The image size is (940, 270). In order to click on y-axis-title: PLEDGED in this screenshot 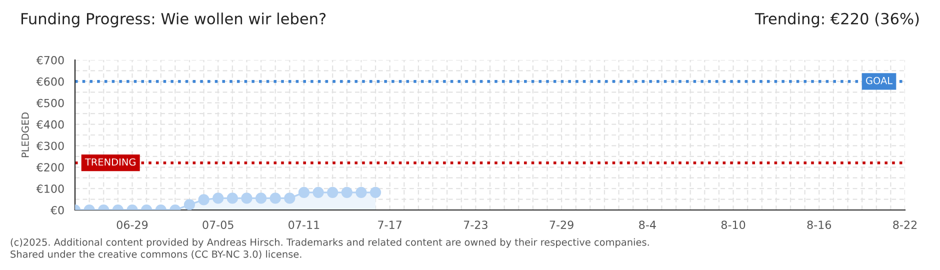, I will do `click(25, 135)`.